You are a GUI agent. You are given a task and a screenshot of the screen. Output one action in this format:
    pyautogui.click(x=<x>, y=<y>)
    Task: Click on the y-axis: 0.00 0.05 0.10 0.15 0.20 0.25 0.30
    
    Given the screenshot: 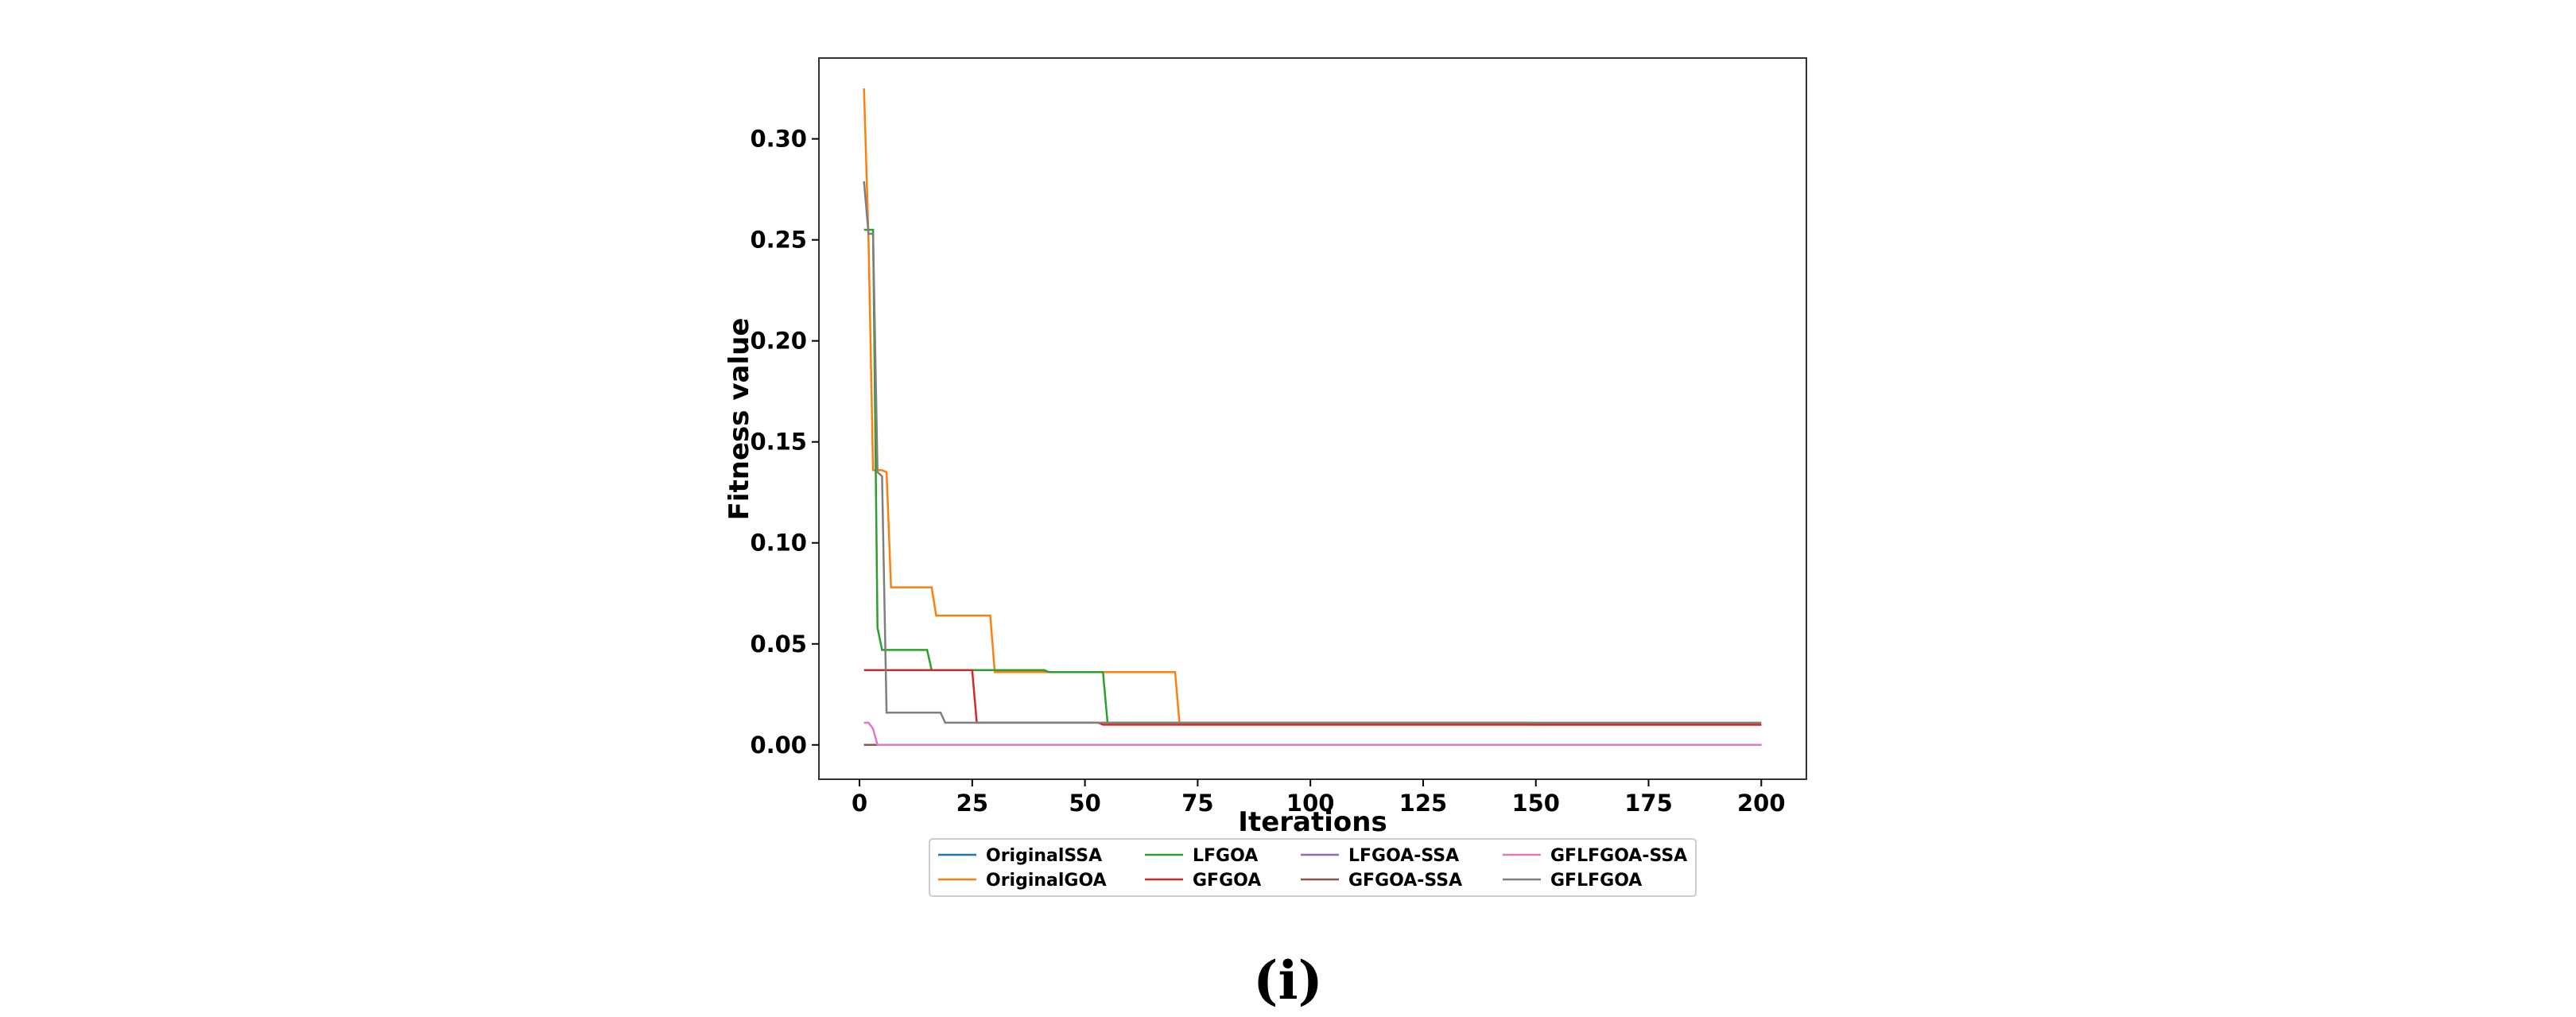 What is the action you would take?
    pyautogui.click(x=785, y=442)
    